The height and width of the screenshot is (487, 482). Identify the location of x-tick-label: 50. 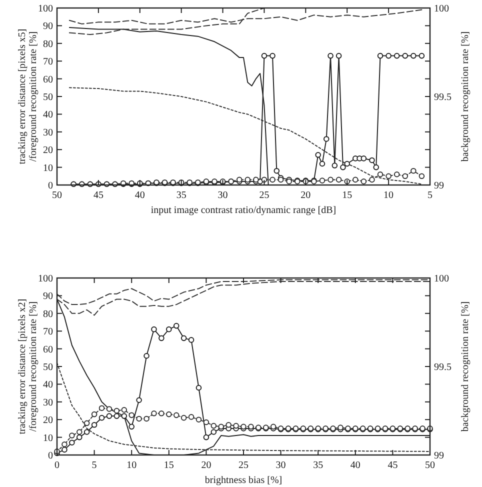
(430, 465).